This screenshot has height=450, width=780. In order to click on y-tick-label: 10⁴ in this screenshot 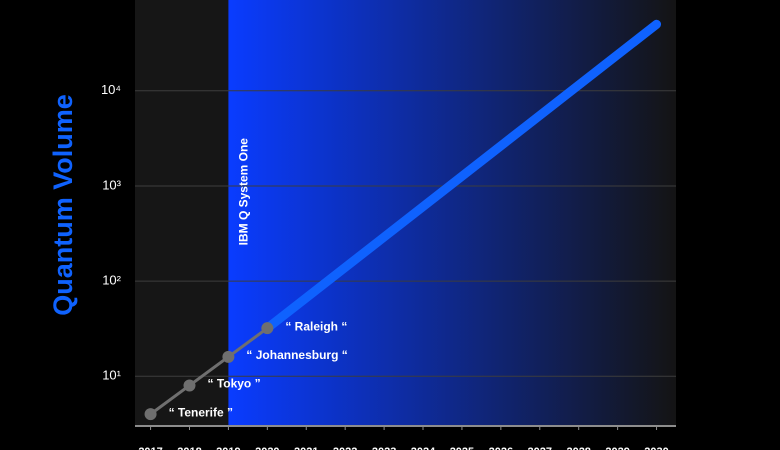, I will do `click(111, 89)`.